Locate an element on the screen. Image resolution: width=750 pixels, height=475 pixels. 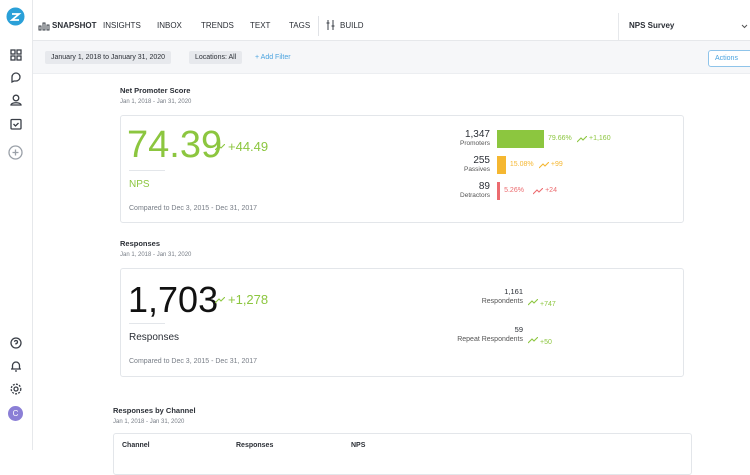
sidebar: C is located at coordinates (16, 225).